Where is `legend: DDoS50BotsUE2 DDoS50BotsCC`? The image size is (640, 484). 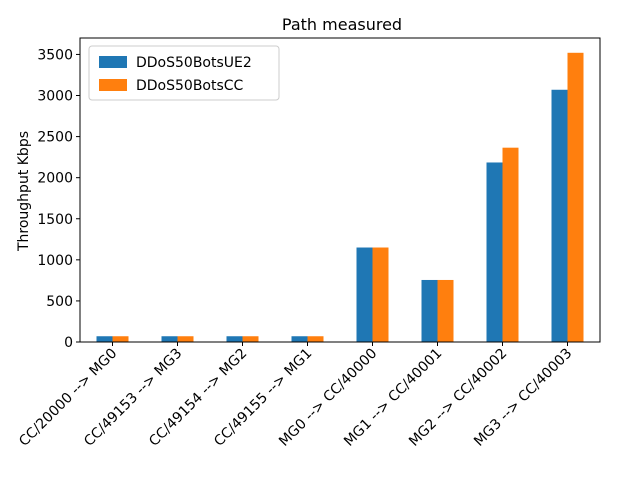 legend: DDoS50BotsUE2 DDoS50BotsCC is located at coordinates (184, 73).